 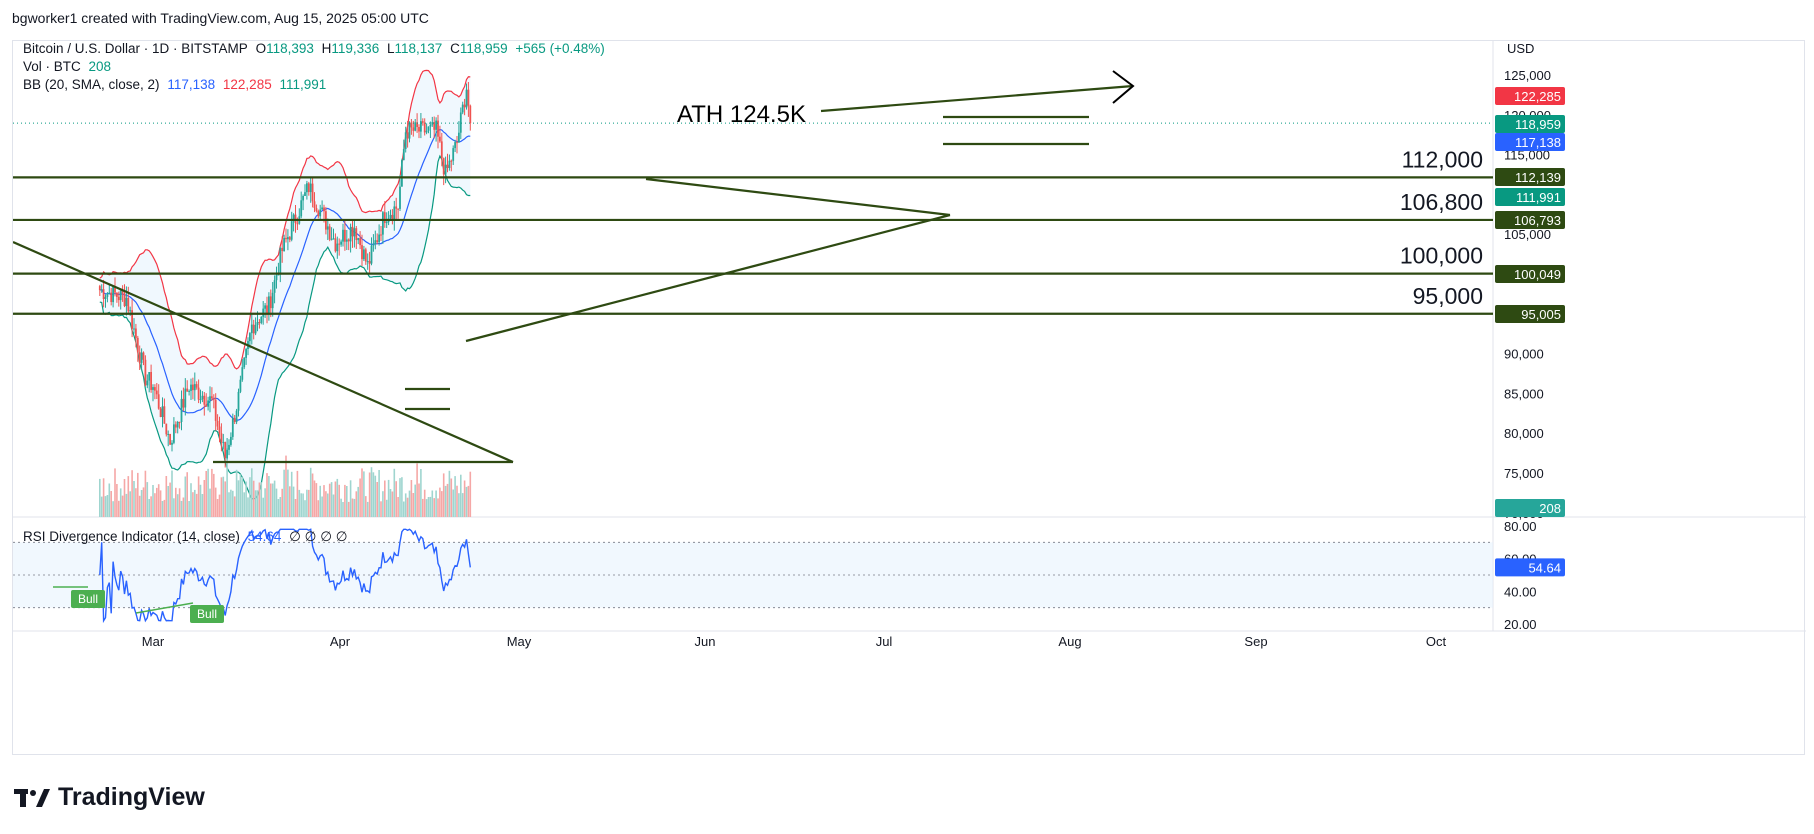 I want to click on legend-symbol: Bitcoin / U.S. Dollar · 1D · BITSTAMP, so click(x=135, y=48).